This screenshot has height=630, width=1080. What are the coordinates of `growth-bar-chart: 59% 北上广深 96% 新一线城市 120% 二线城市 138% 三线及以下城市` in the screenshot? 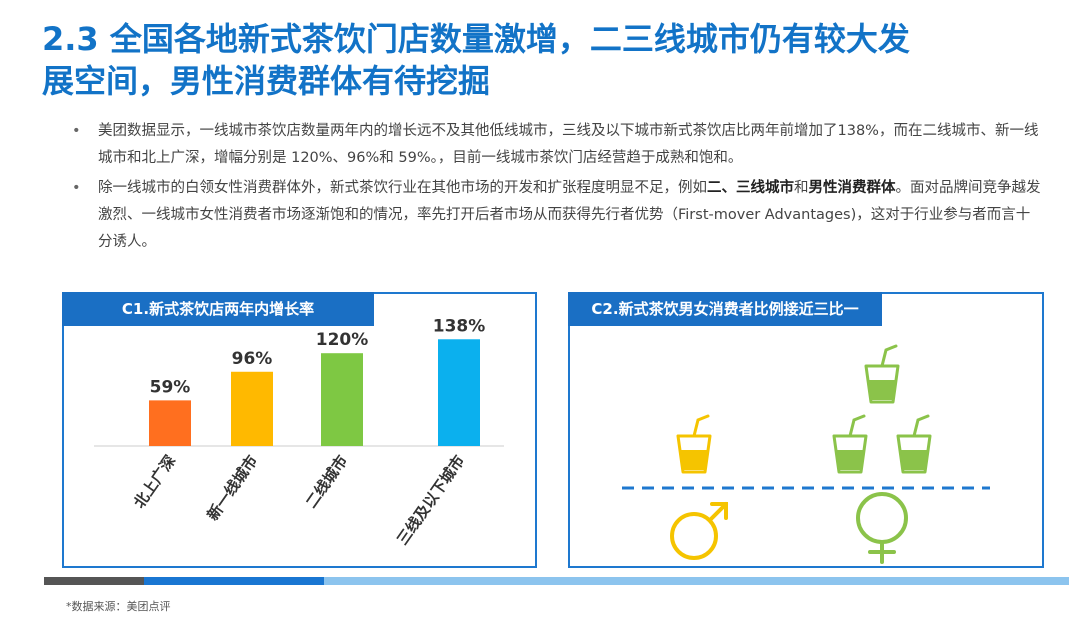 It's located at (299, 432).